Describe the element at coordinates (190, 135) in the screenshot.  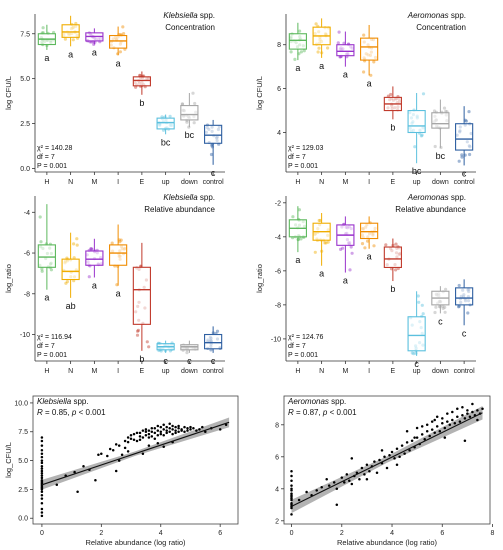
I see `significance-letter: bc` at that location.